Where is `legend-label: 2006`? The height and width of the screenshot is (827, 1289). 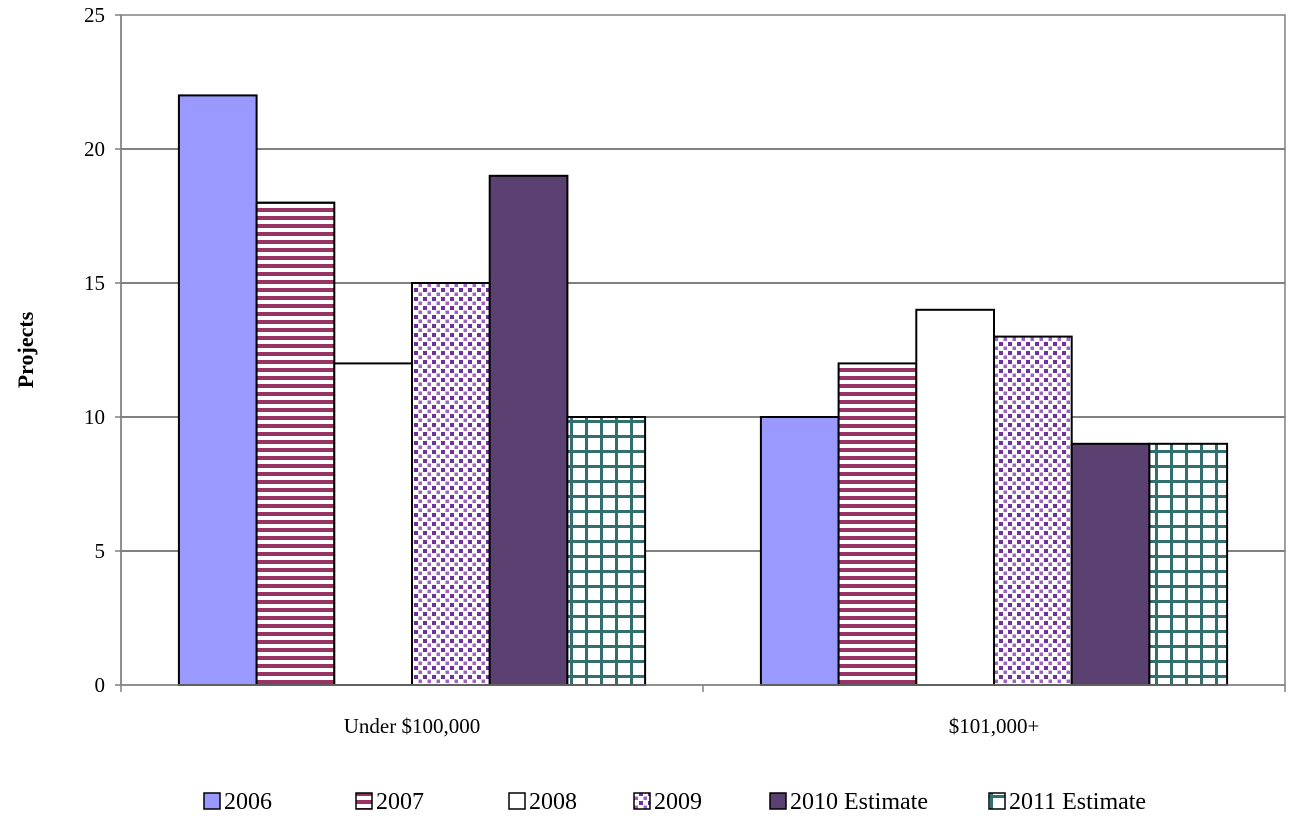 legend-label: 2006 is located at coordinates (248, 802).